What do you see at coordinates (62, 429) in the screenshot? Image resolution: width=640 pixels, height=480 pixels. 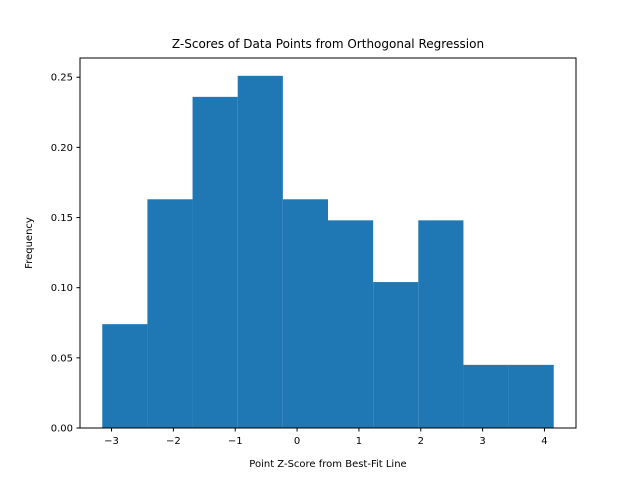 I see `y-tick-label: 0.00` at bounding box center [62, 429].